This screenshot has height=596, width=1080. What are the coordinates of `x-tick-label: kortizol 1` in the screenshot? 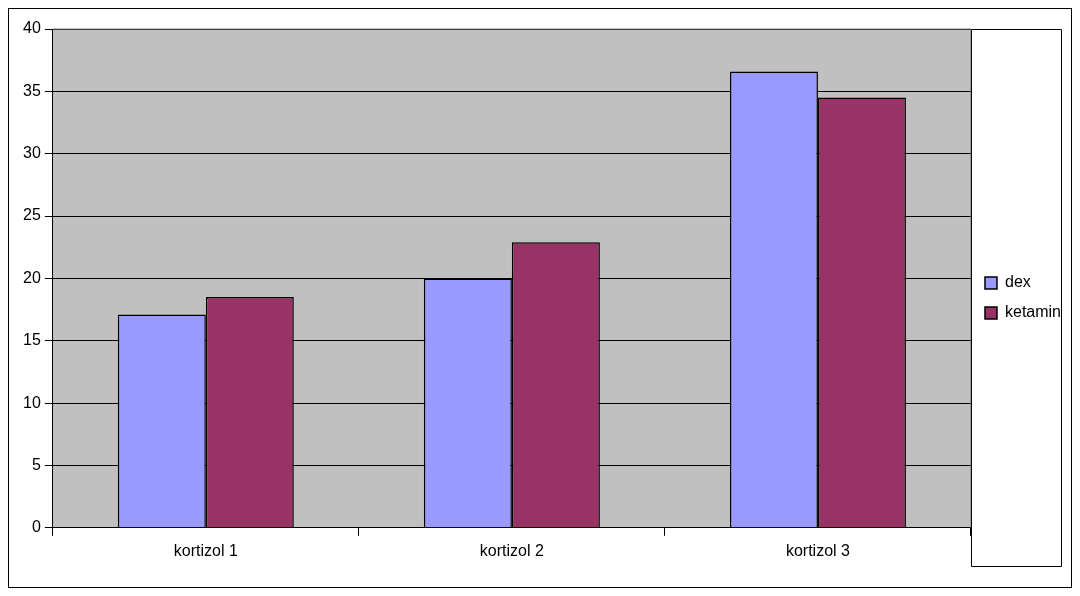 It's located at (205, 550).